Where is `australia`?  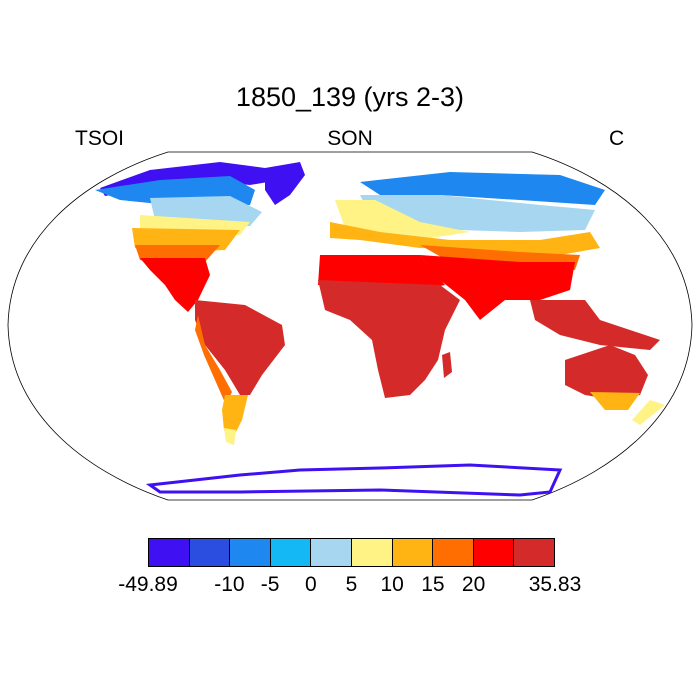 australia is located at coordinates (606, 372).